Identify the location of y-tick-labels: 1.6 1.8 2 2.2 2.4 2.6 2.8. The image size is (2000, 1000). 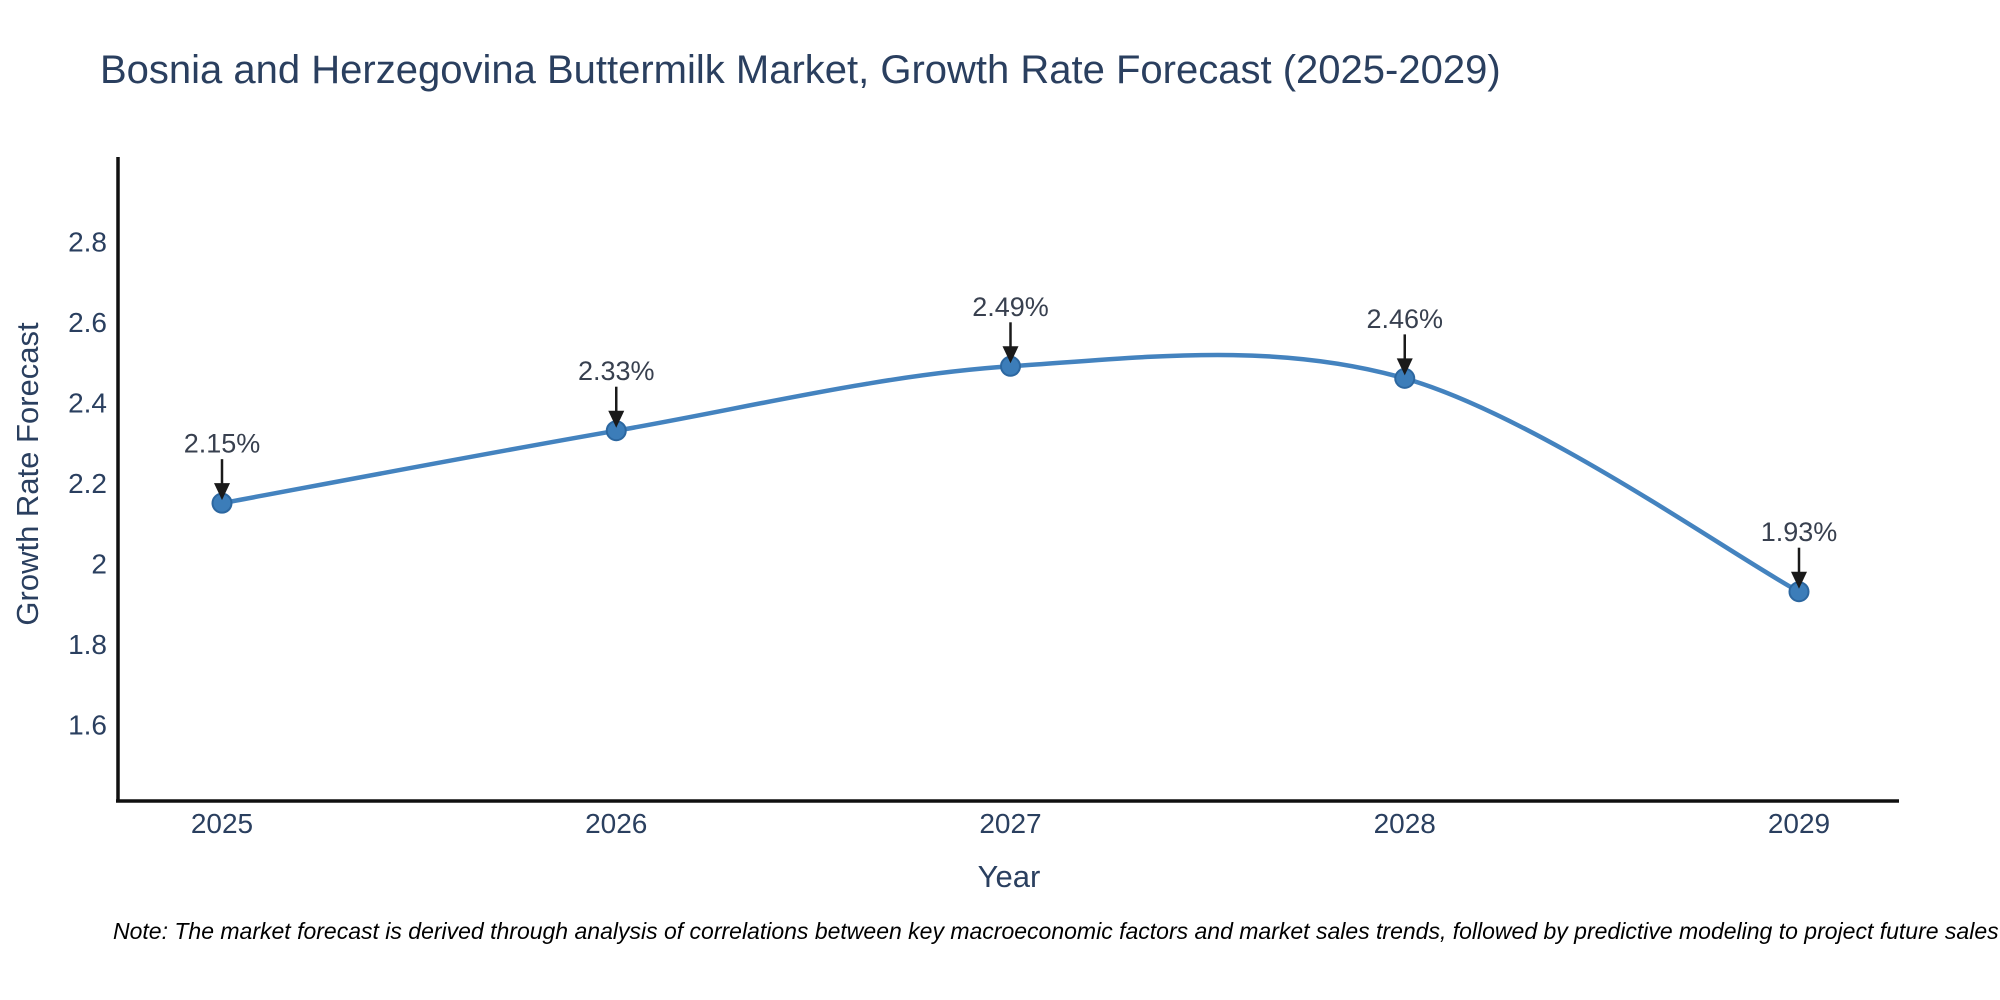
(87, 484).